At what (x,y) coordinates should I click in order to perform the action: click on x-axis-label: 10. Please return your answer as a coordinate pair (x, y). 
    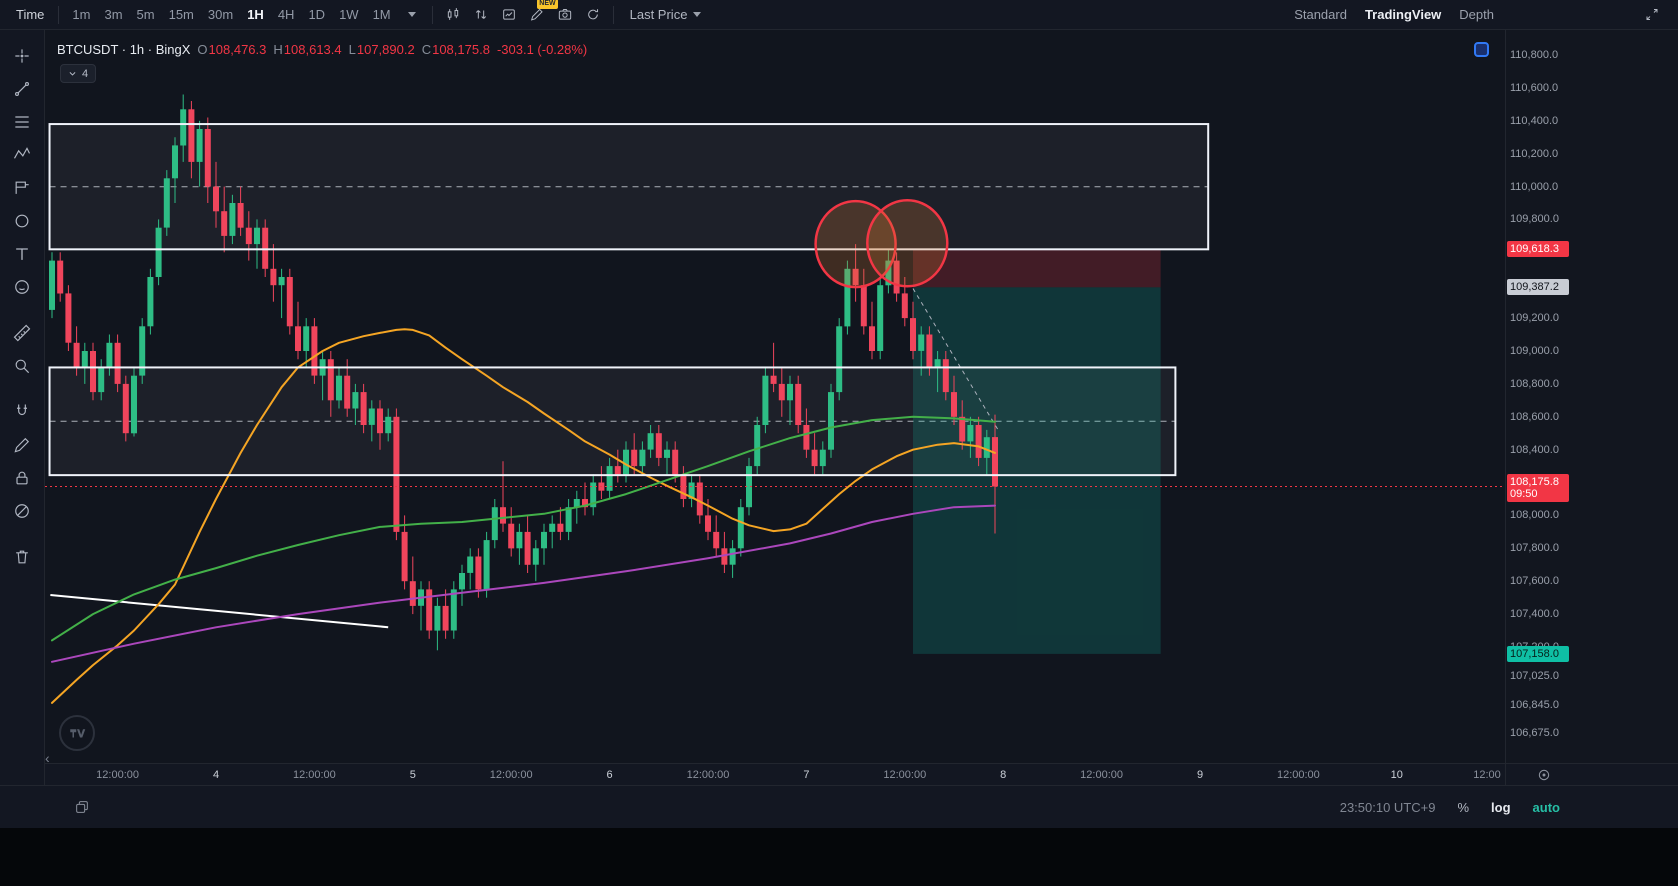
    Looking at the image, I should click on (1396, 775).